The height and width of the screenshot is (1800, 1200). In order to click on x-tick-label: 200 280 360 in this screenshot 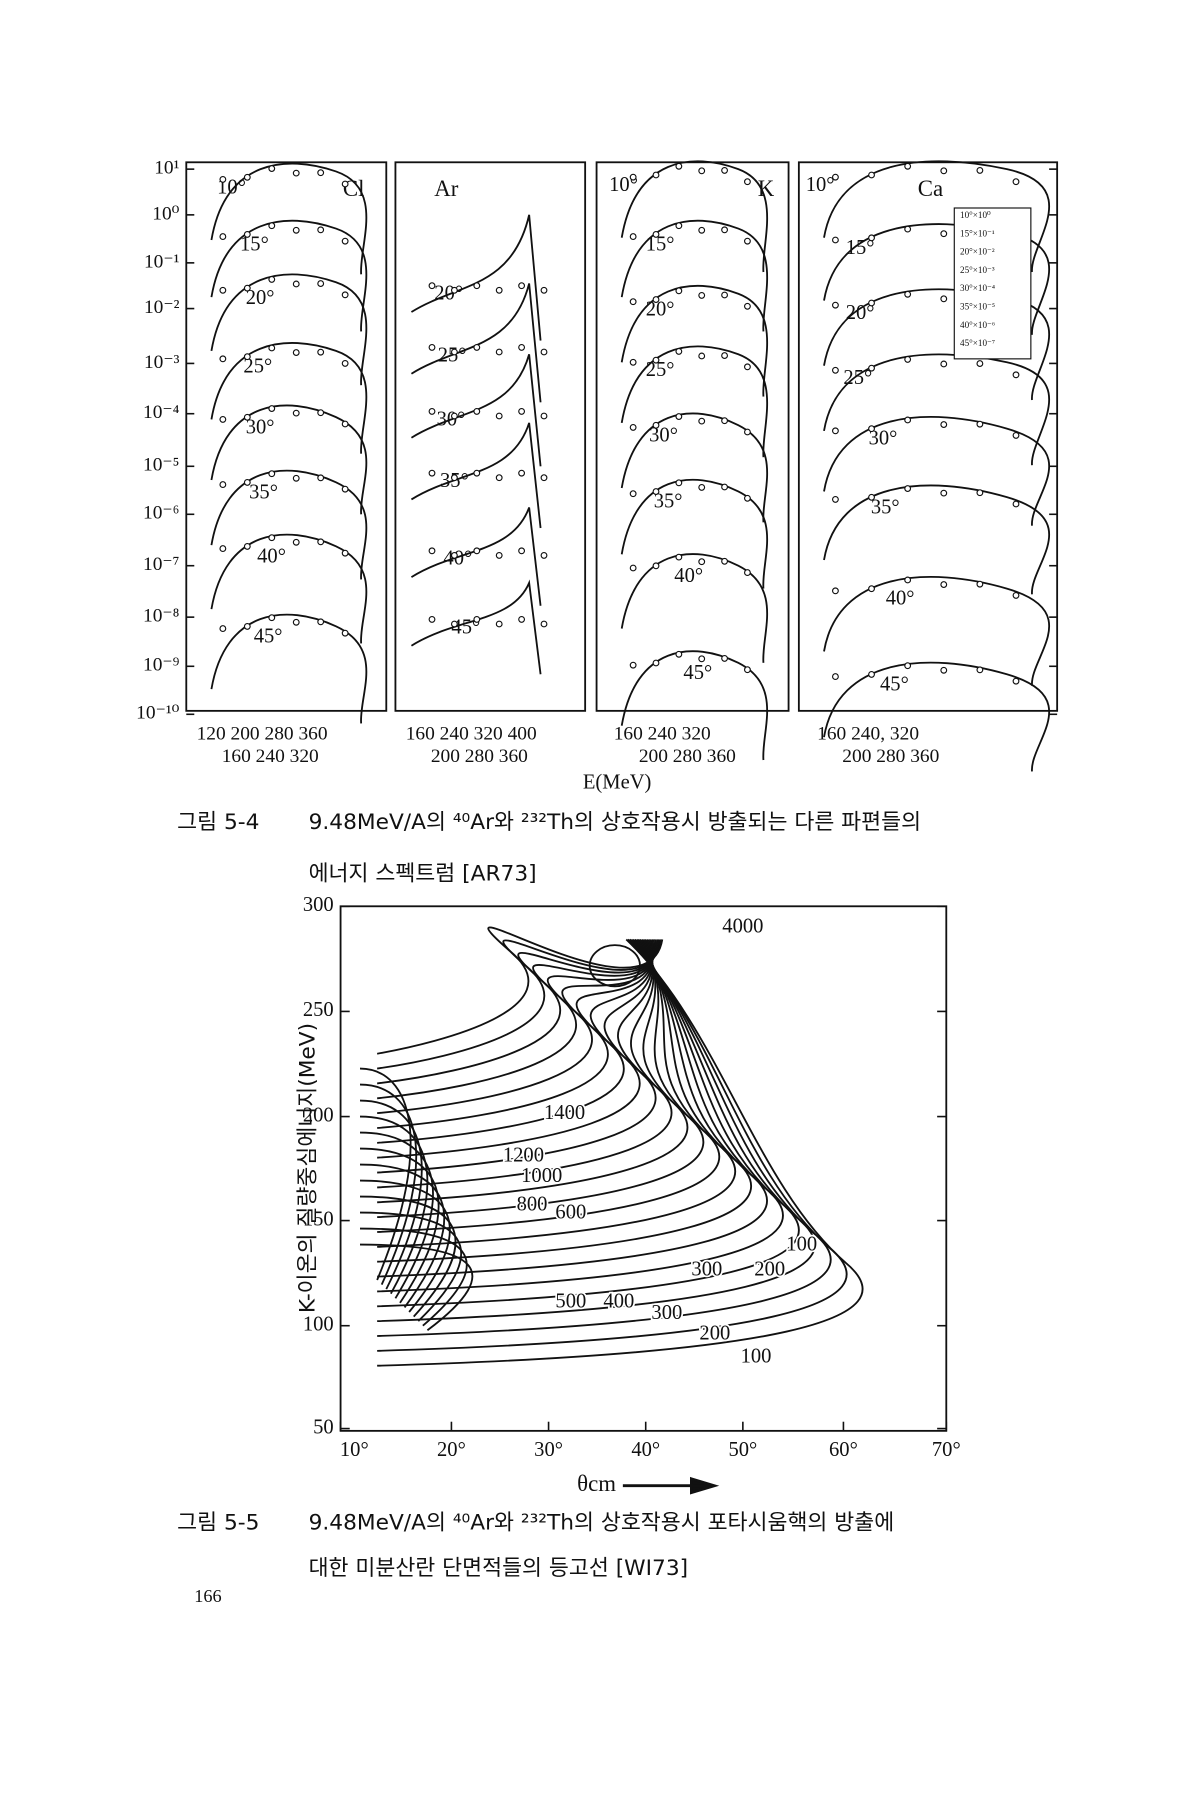, I will do `click(687, 756)`.